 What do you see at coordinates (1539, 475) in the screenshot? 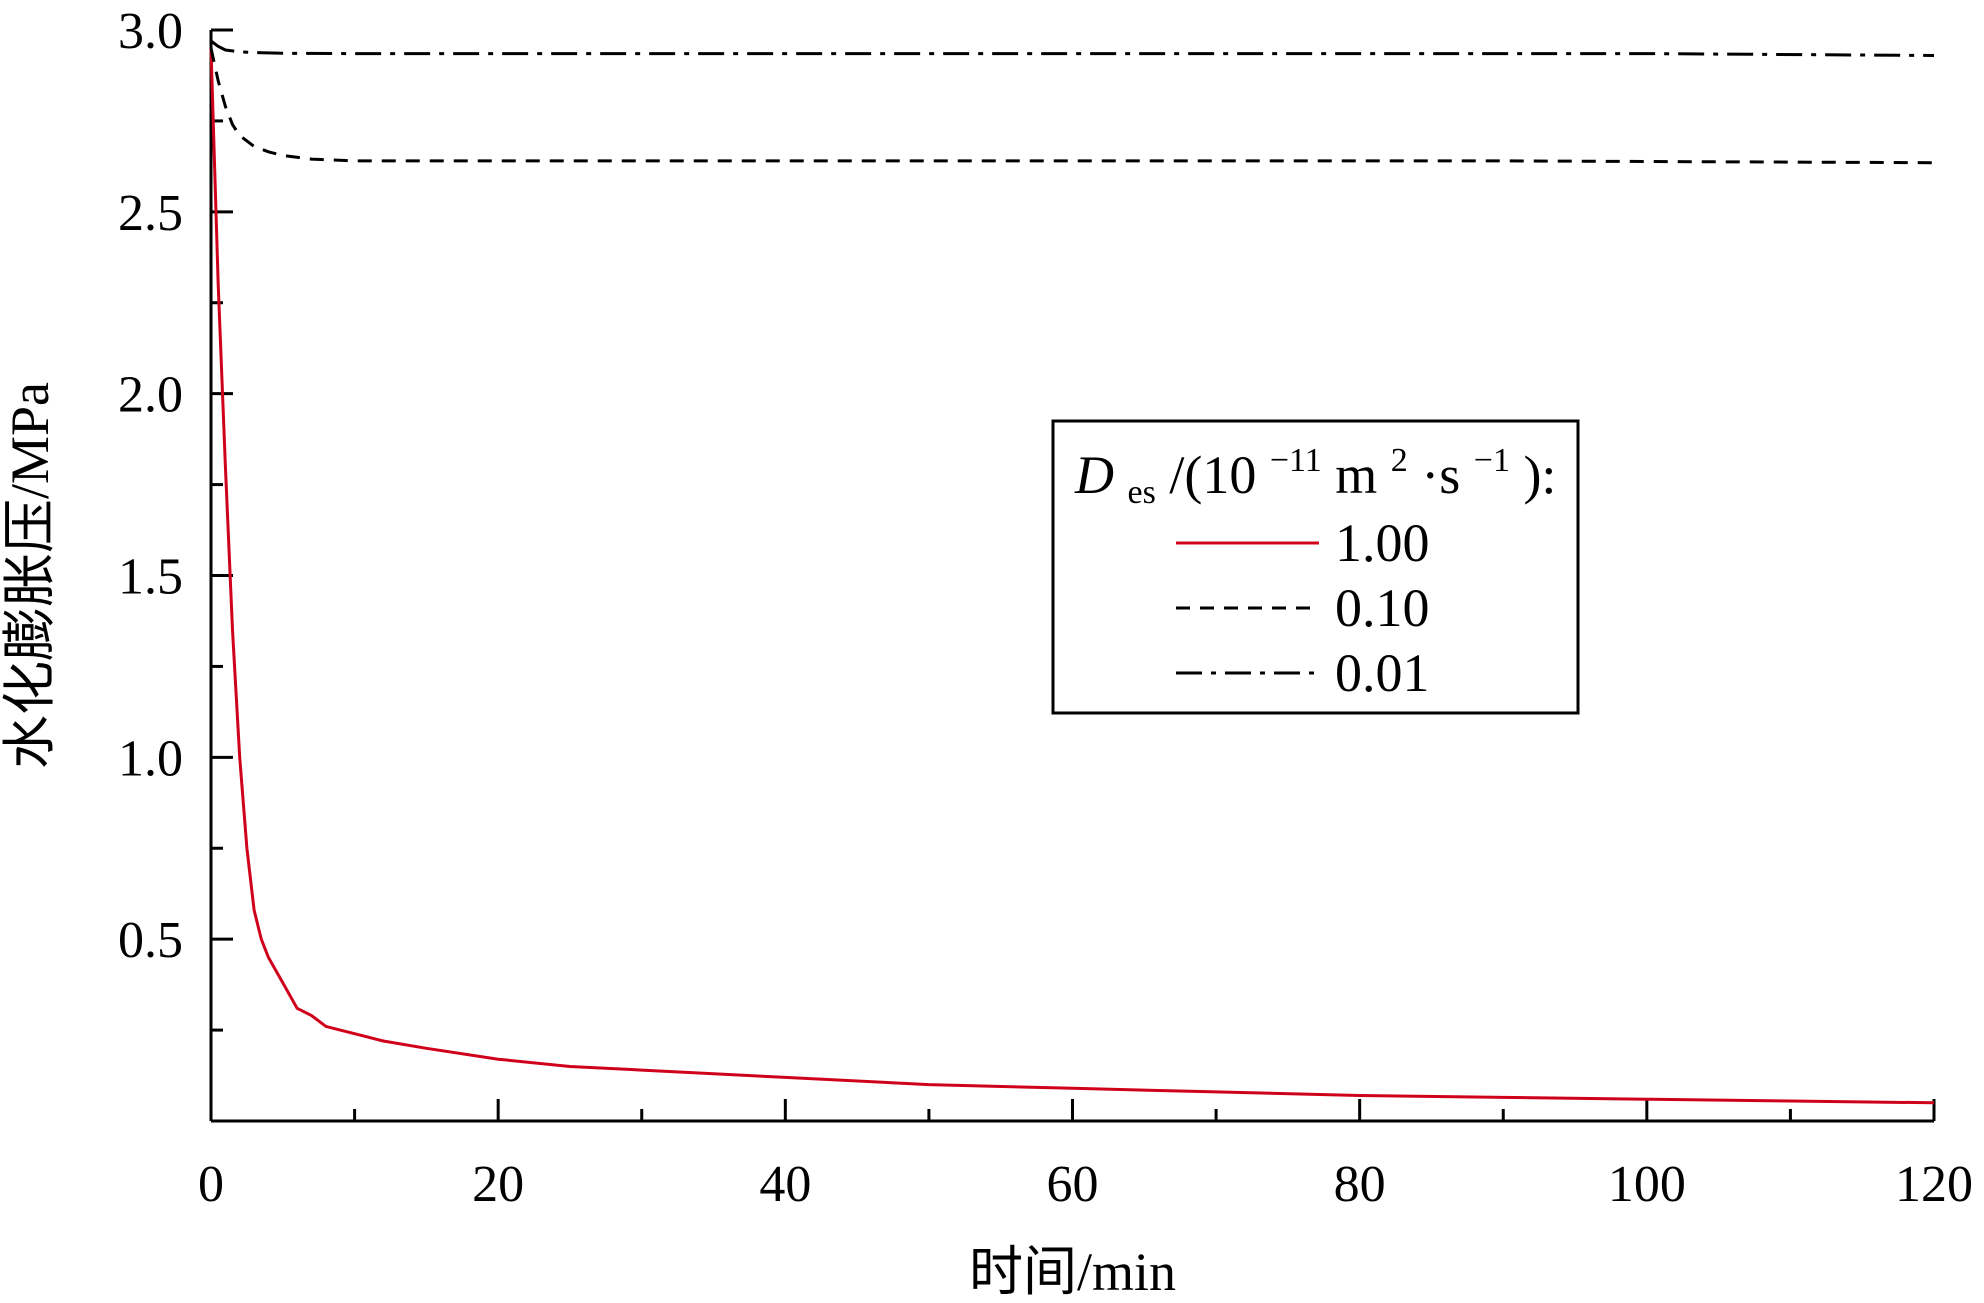
I see `legend-title-suffix: ):` at bounding box center [1539, 475].